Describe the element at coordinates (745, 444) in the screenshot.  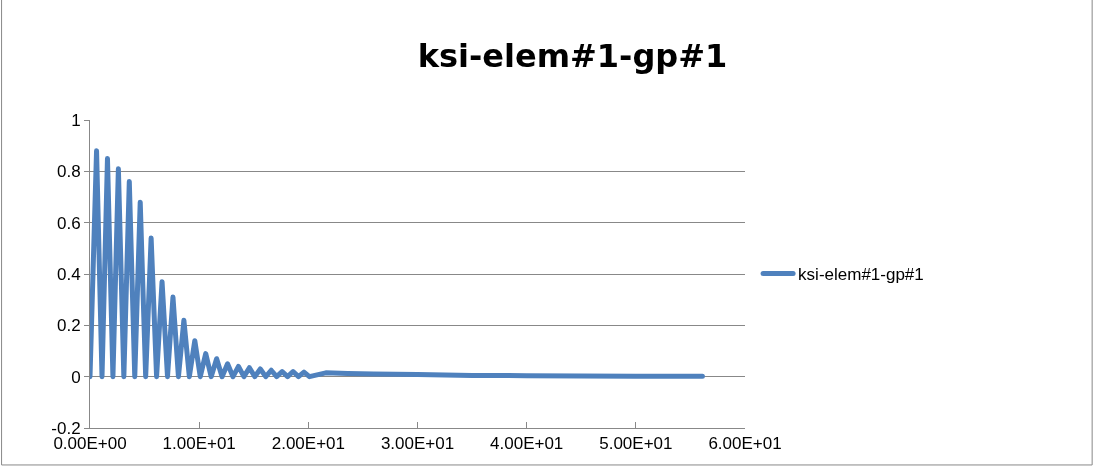
I see `x-tick-label: 6.00E+01` at that location.